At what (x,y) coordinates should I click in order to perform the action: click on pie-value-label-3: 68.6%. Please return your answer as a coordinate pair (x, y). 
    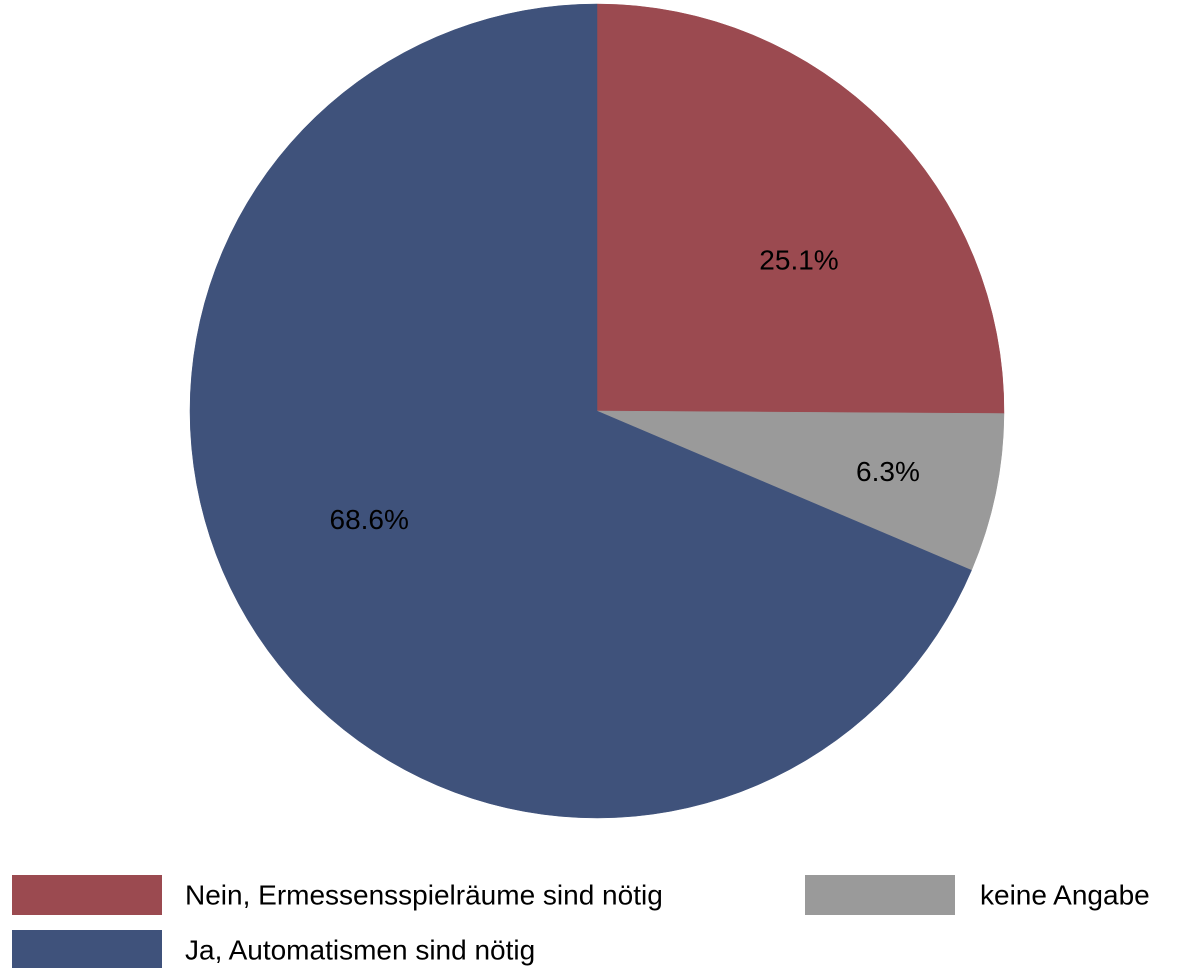
    Looking at the image, I should click on (369, 519).